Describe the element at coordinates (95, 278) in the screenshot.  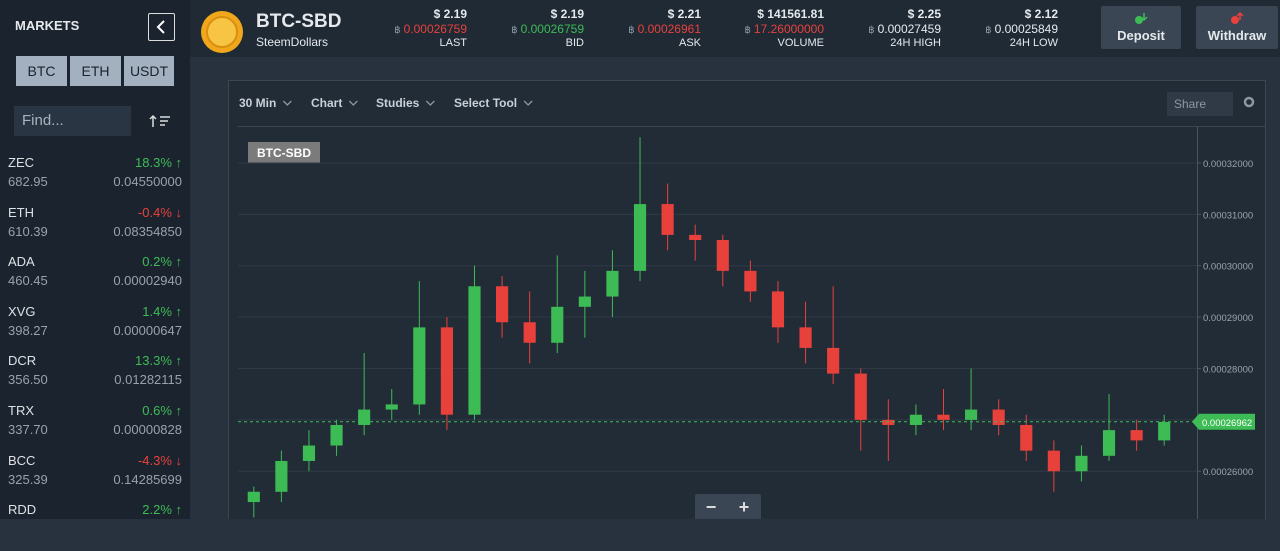
I see `market-row: ADA 0.2% ↑ 460.45 0.00002940` at that location.